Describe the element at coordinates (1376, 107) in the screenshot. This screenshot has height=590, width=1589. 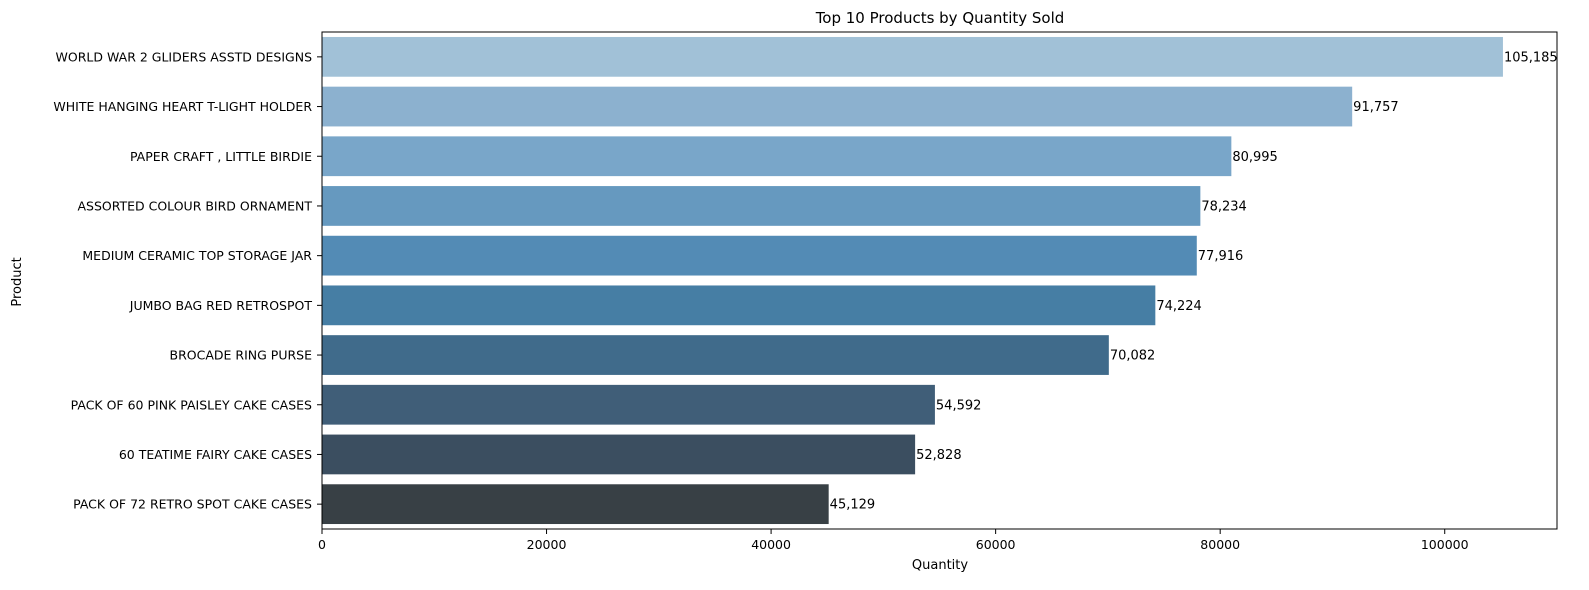
I see `bar-value-label: 91,757` at that location.